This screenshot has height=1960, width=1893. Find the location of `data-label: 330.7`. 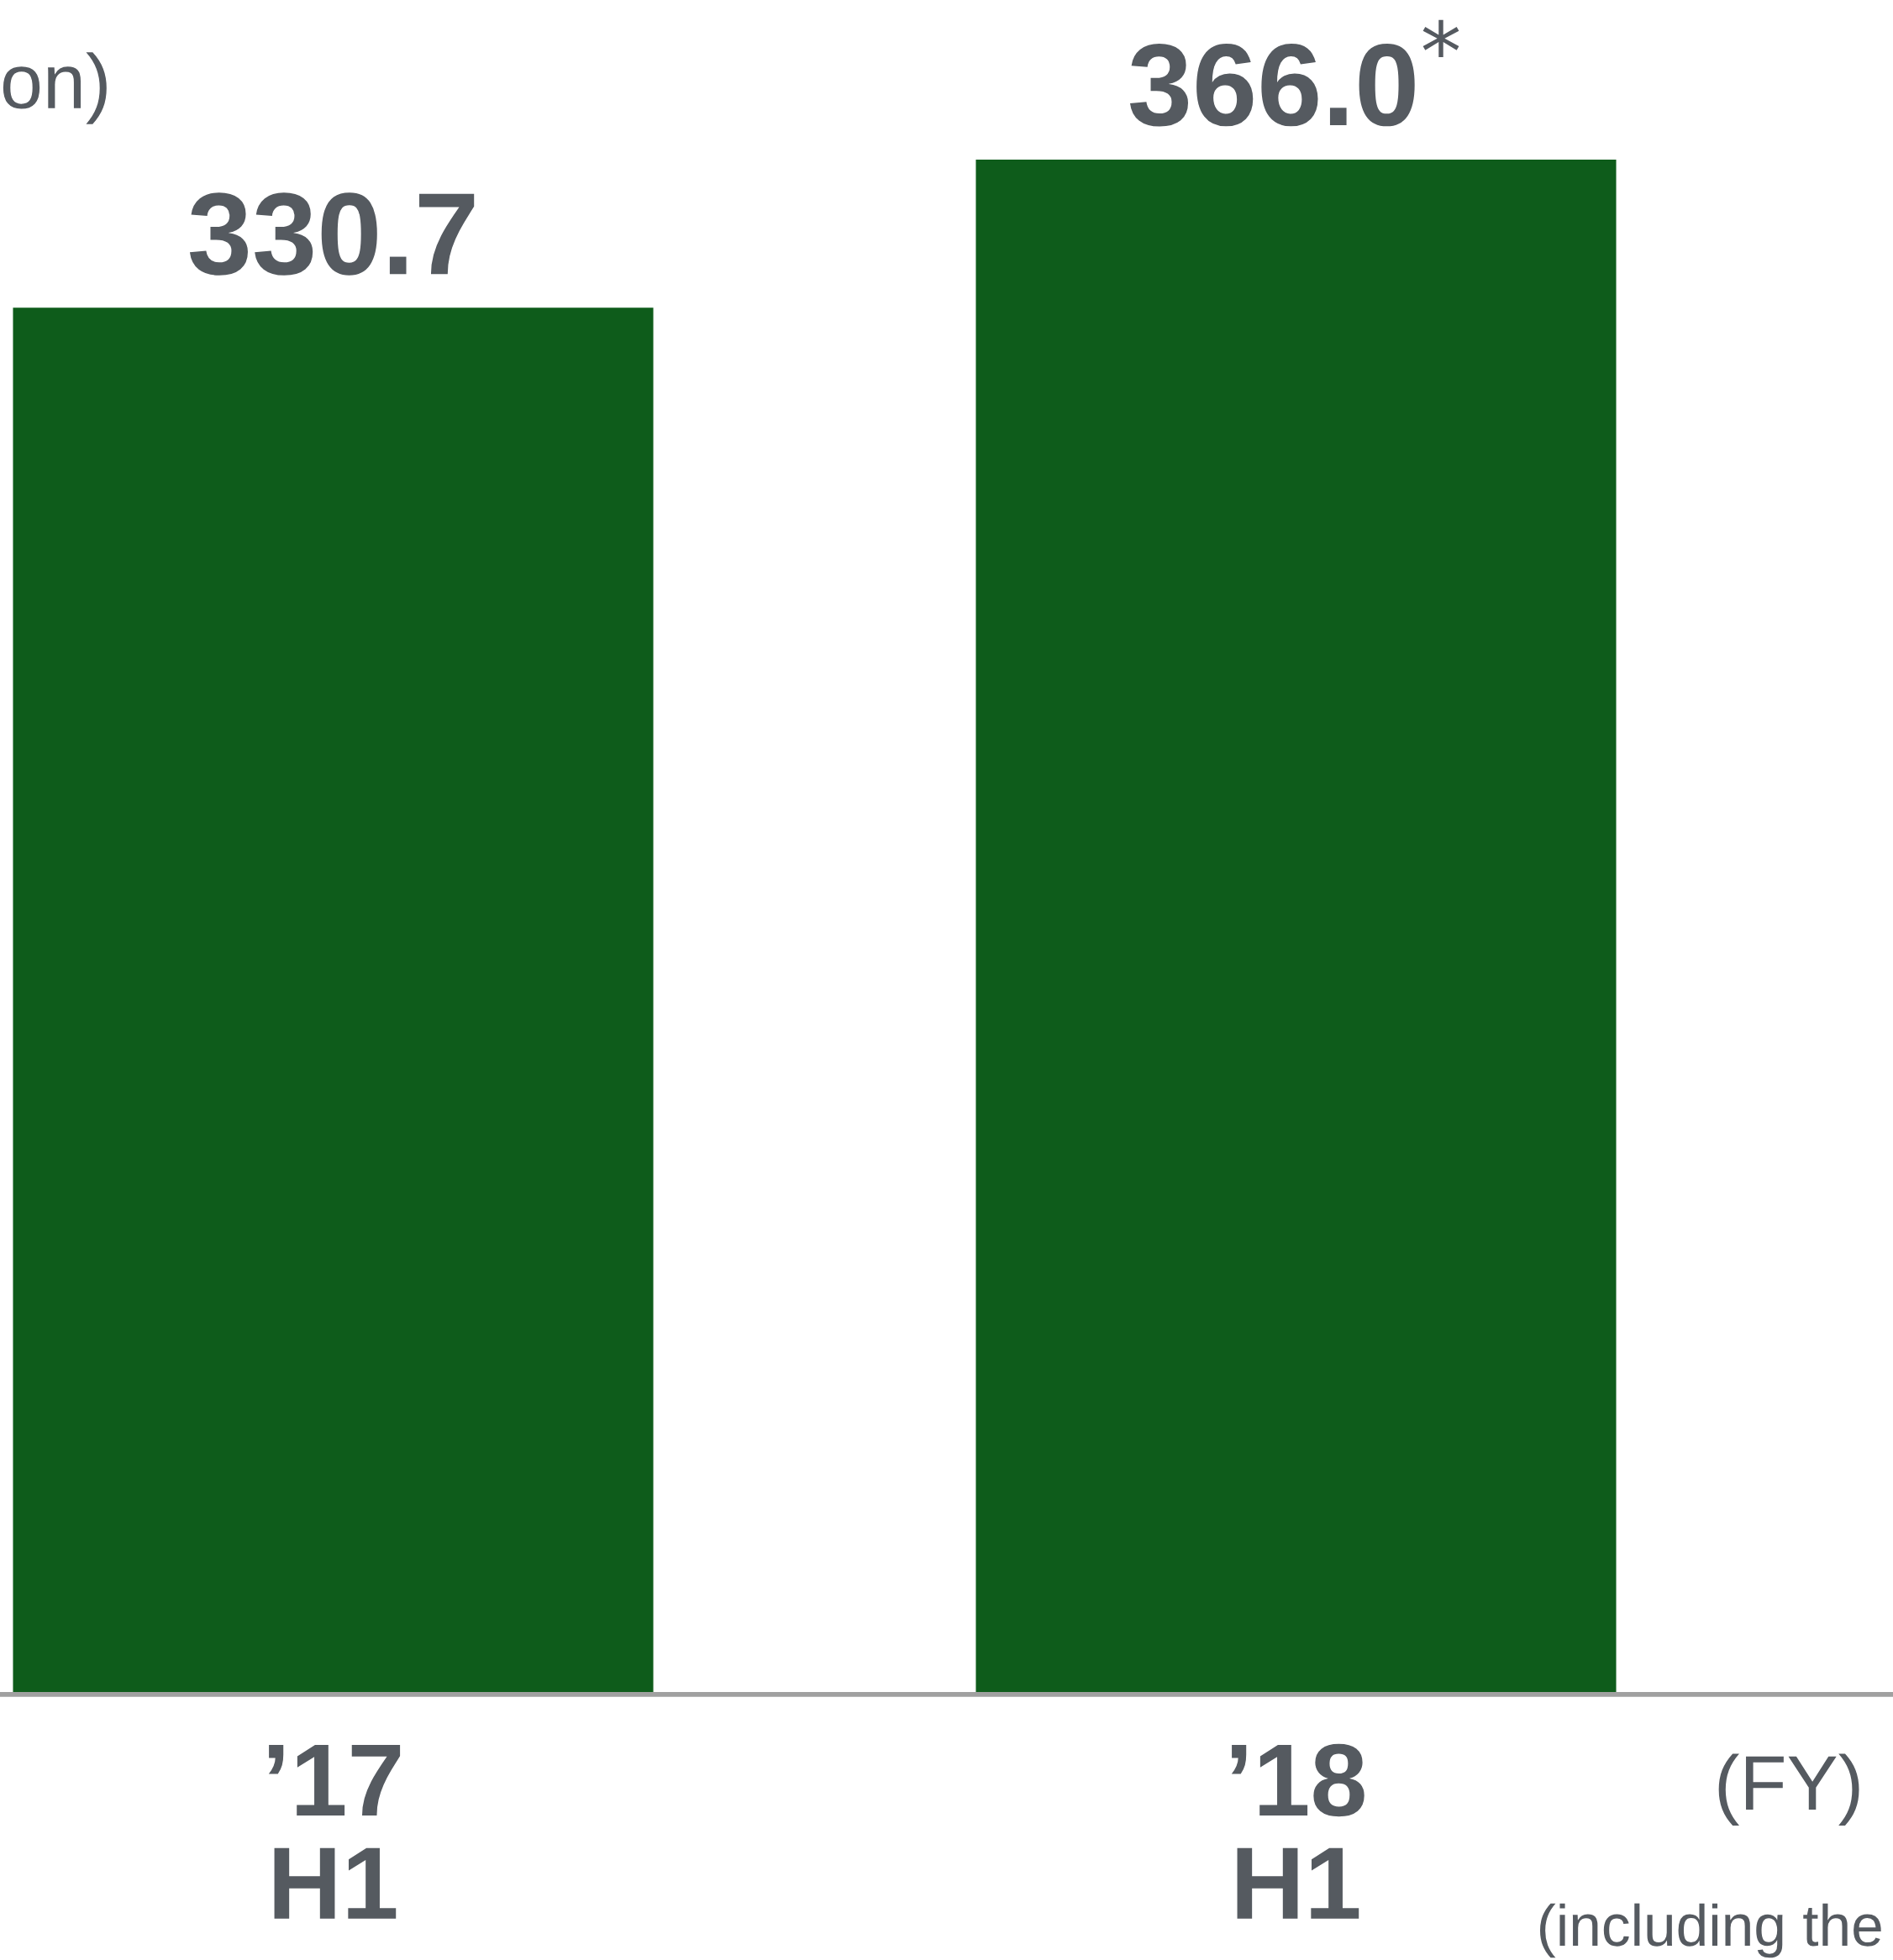

data-label: 330.7 is located at coordinates (332, 234).